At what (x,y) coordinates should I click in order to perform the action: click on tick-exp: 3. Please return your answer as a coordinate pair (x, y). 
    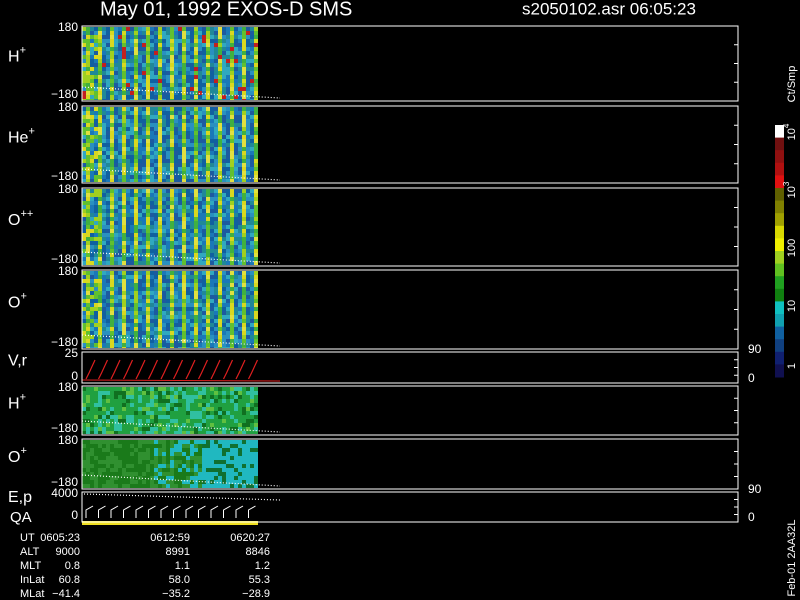
    Looking at the image, I should click on (786, 183).